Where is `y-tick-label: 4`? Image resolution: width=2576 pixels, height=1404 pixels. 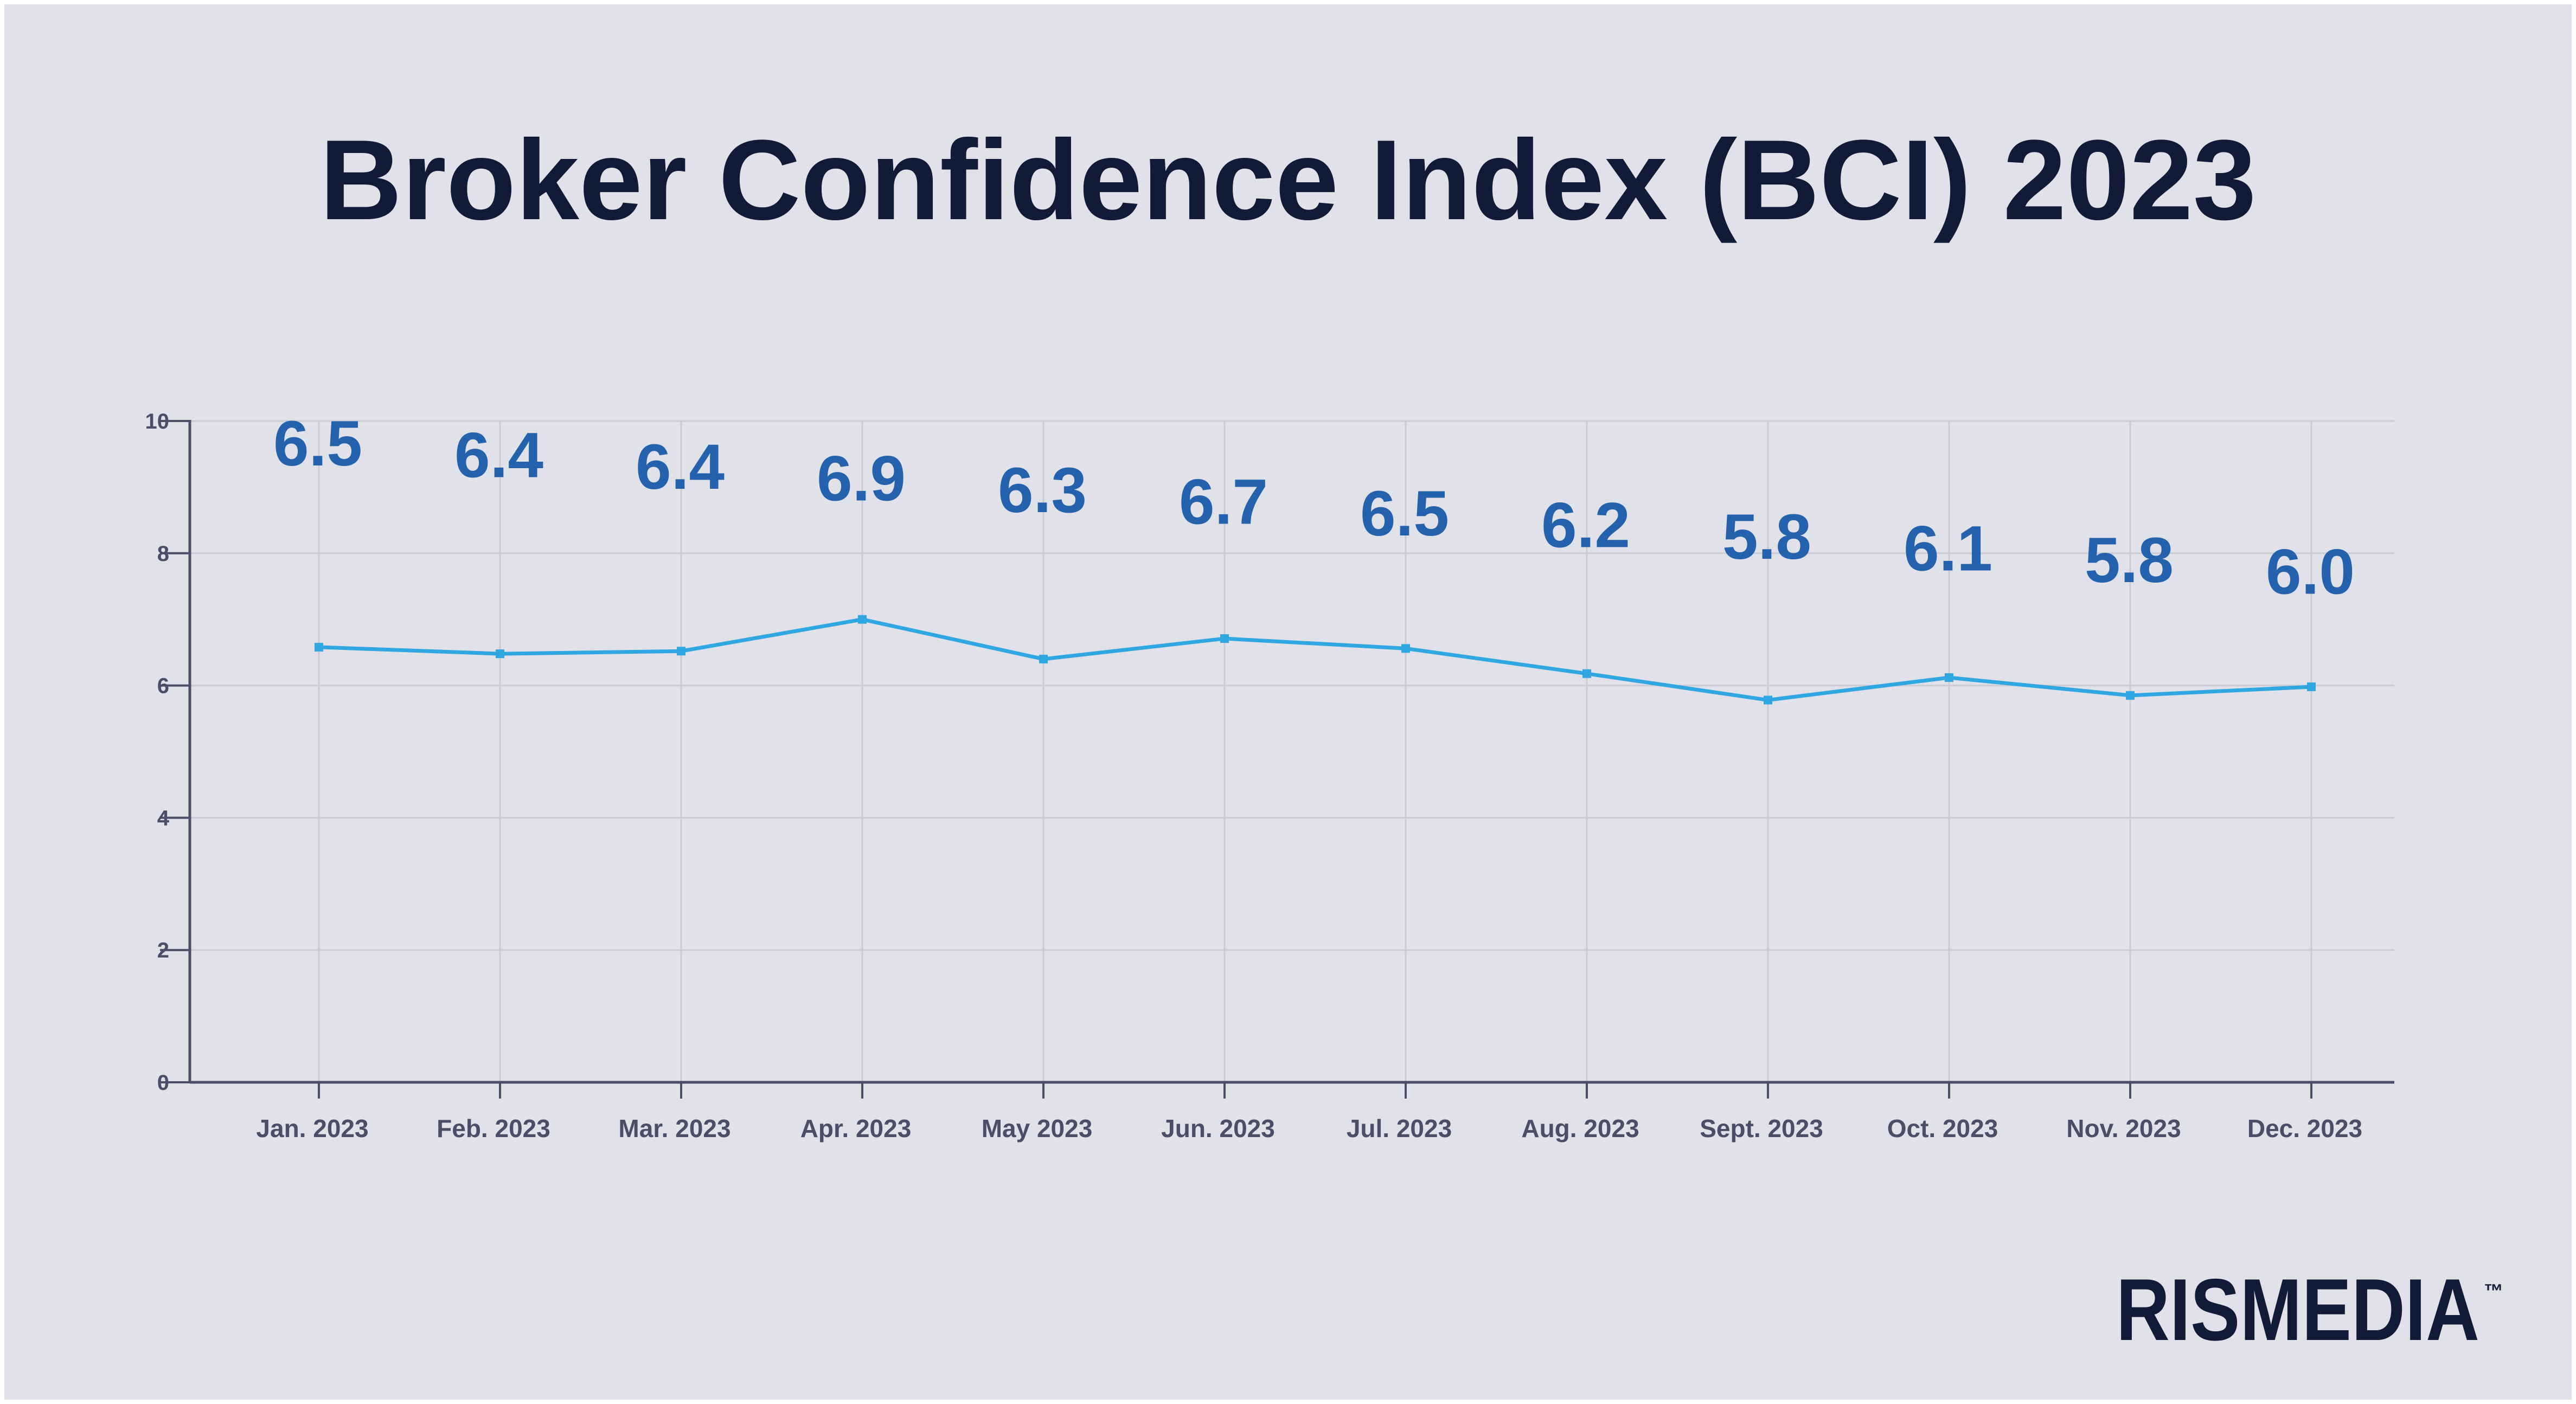
y-tick-label: 4 is located at coordinates (163, 818).